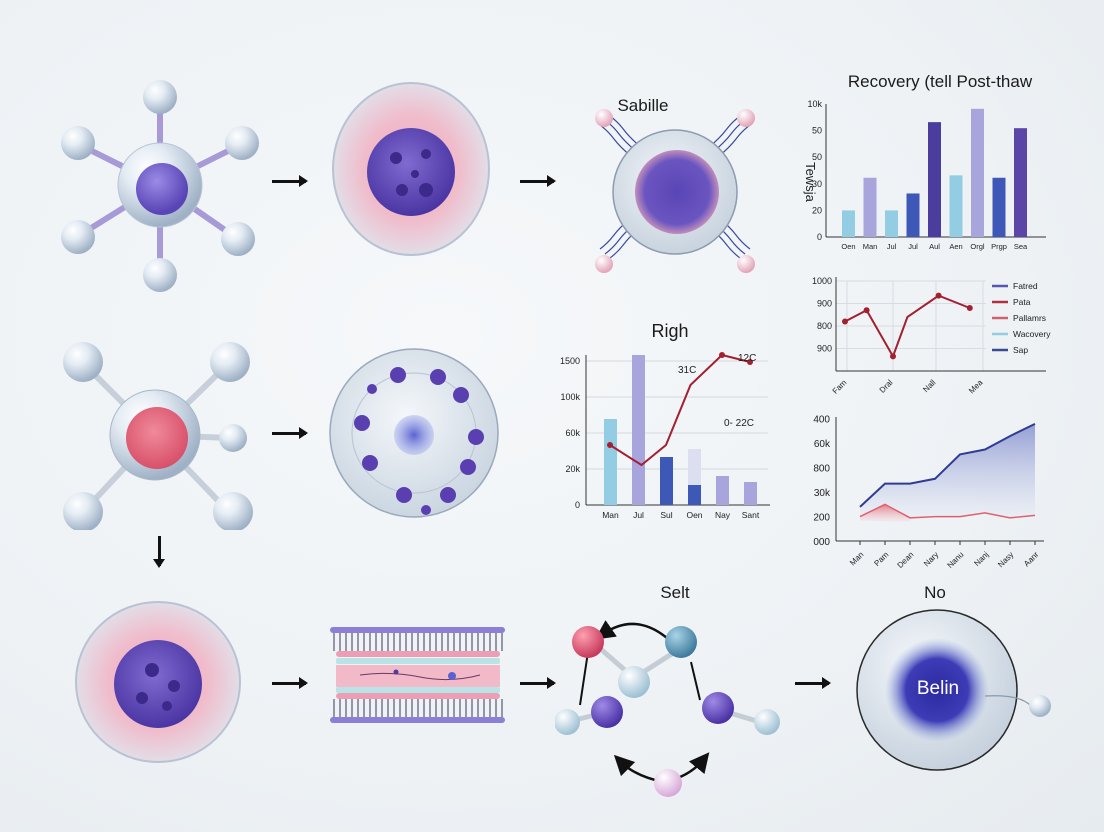 The height and width of the screenshot is (832, 1104). I want to click on membrane-bilayer-art, so click(417, 675).